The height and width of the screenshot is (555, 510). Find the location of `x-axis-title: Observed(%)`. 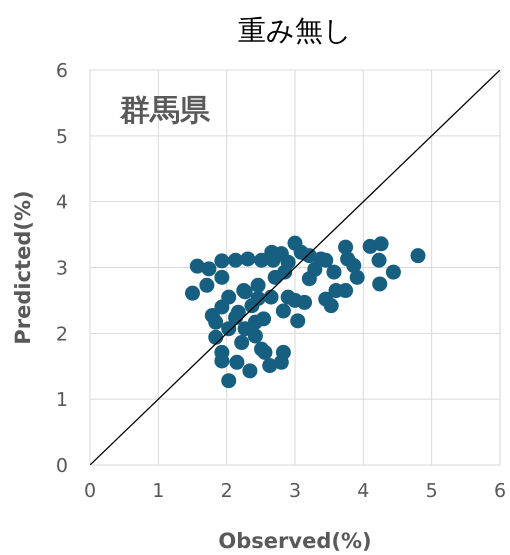

x-axis-title: Observed(%) is located at coordinates (295, 541).